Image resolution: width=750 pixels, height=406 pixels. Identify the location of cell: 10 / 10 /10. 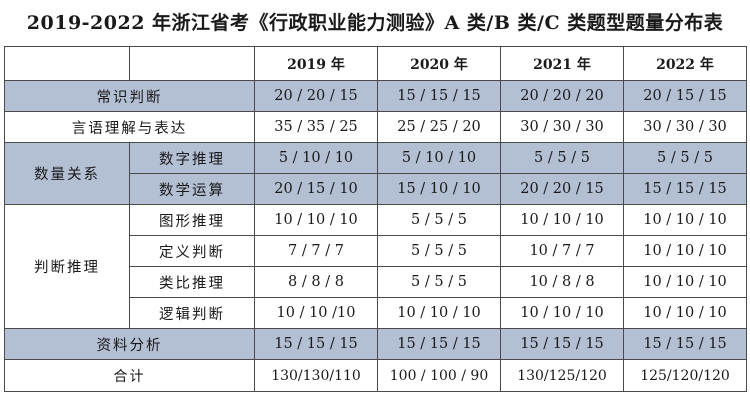
(316, 313).